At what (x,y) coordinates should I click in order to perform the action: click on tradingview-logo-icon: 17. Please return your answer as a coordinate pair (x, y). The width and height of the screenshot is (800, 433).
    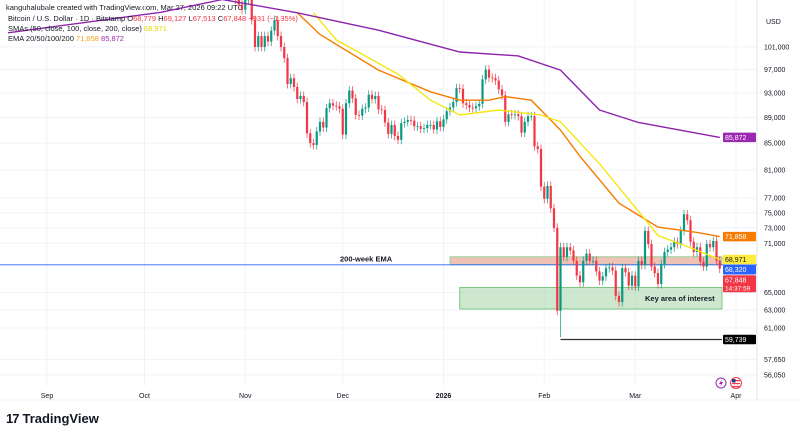
    Looking at the image, I should click on (13, 418).